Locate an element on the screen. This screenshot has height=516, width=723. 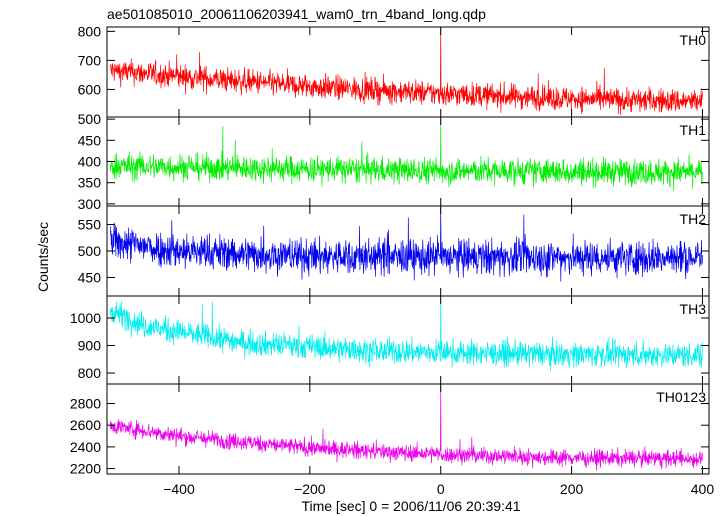
series-line-th0123 is located at coordinates (406, 427).